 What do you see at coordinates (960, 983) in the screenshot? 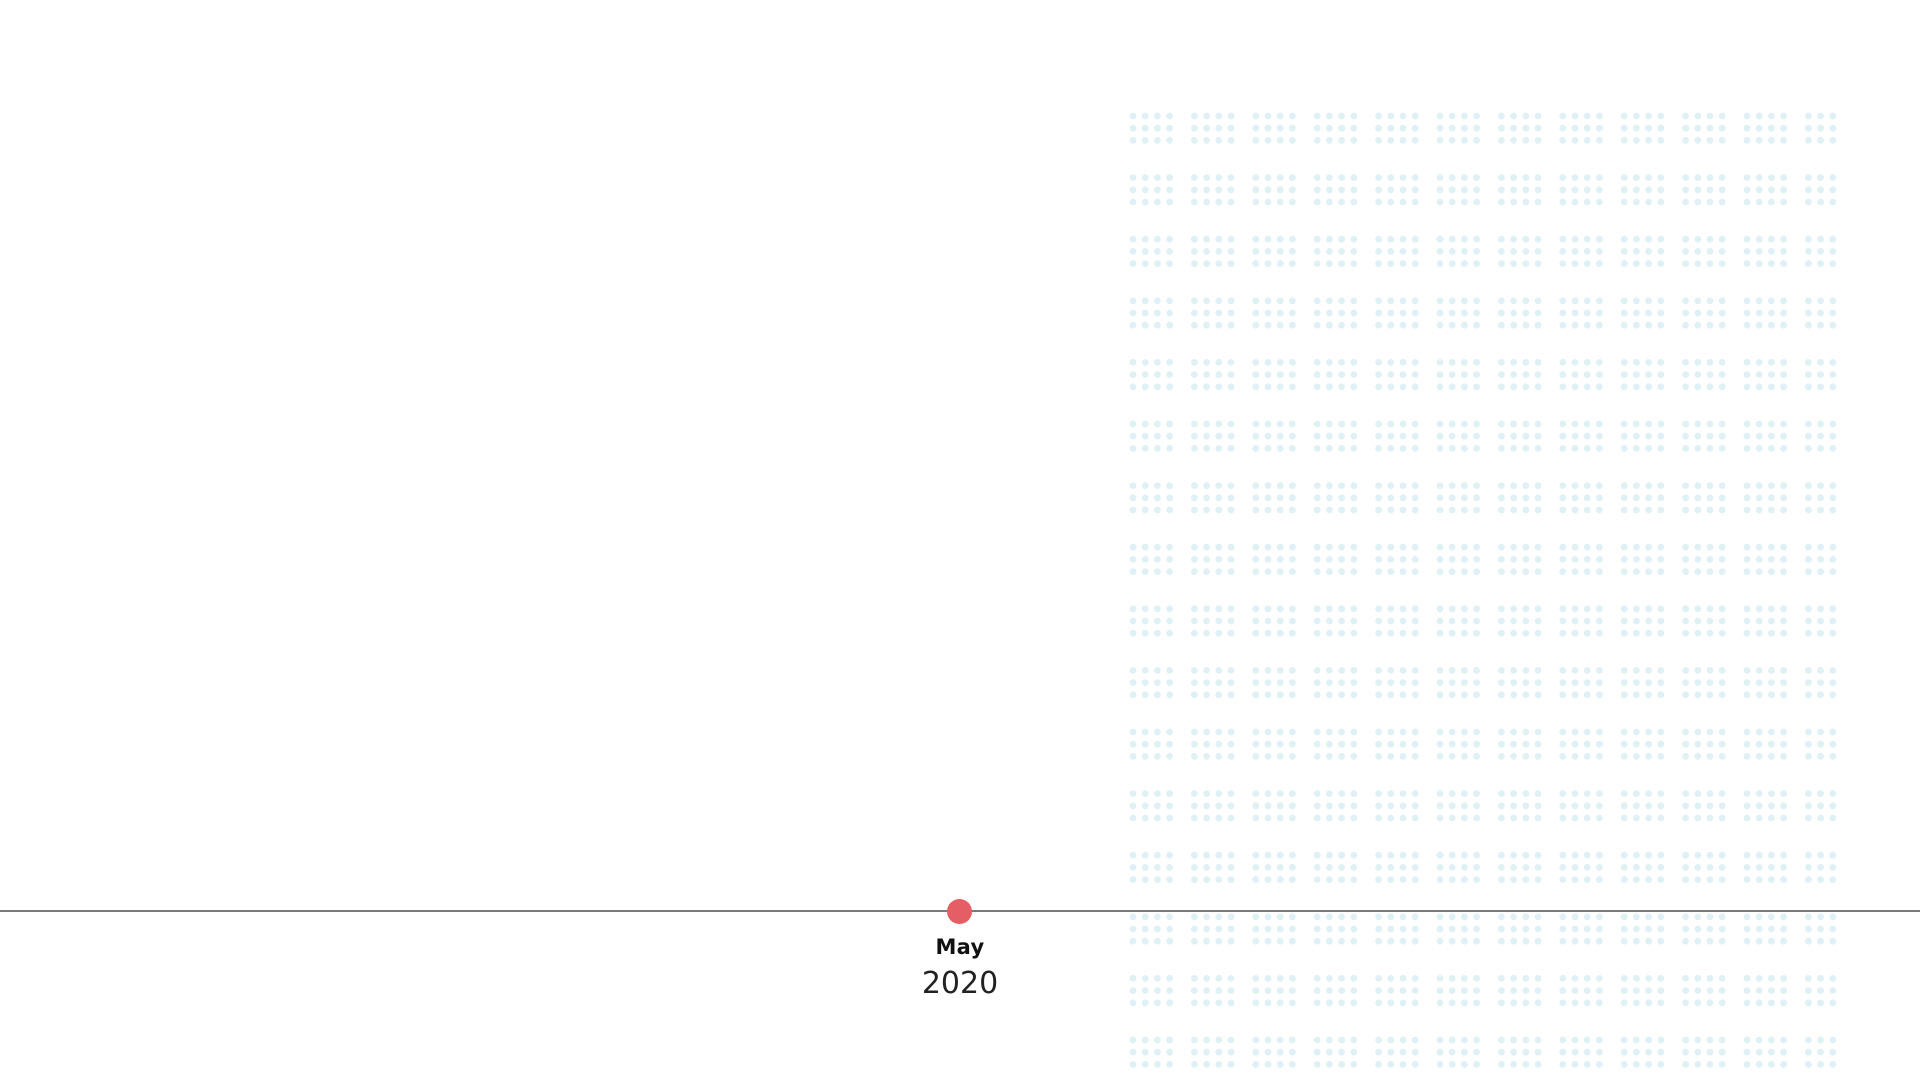
I see `event-year-label: 2020` at bounding box center [960, 983].